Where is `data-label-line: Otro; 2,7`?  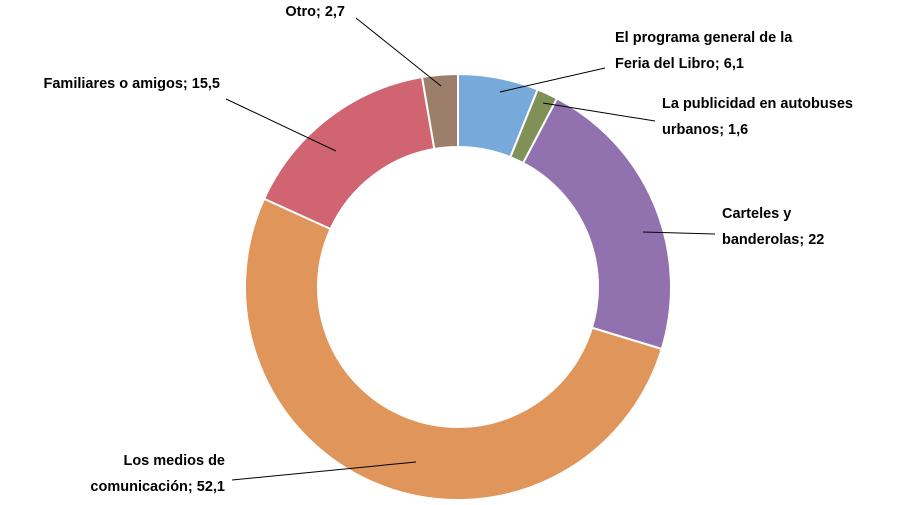
data-label-line: Otro; 2,7 is located at coordinates (315, 12).